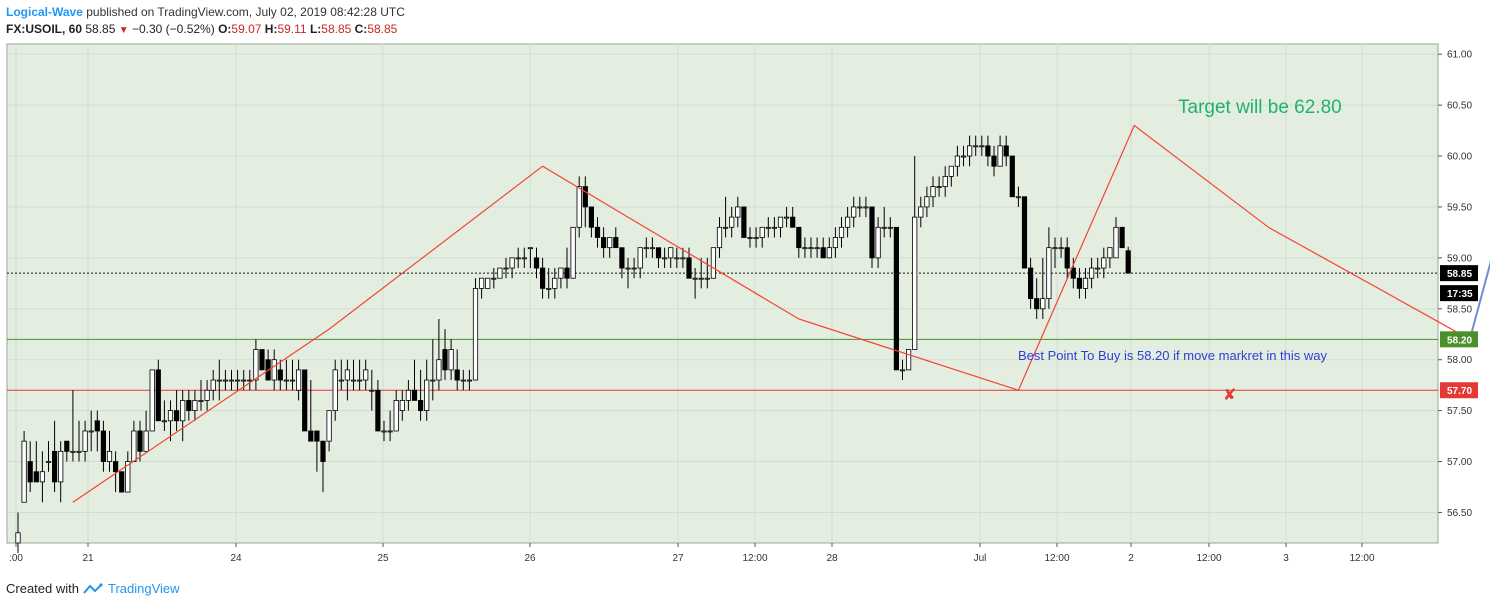  Describe the element at coordinates (383, 558) in the screenshot. I see `x-tick-label: 25` at that location.